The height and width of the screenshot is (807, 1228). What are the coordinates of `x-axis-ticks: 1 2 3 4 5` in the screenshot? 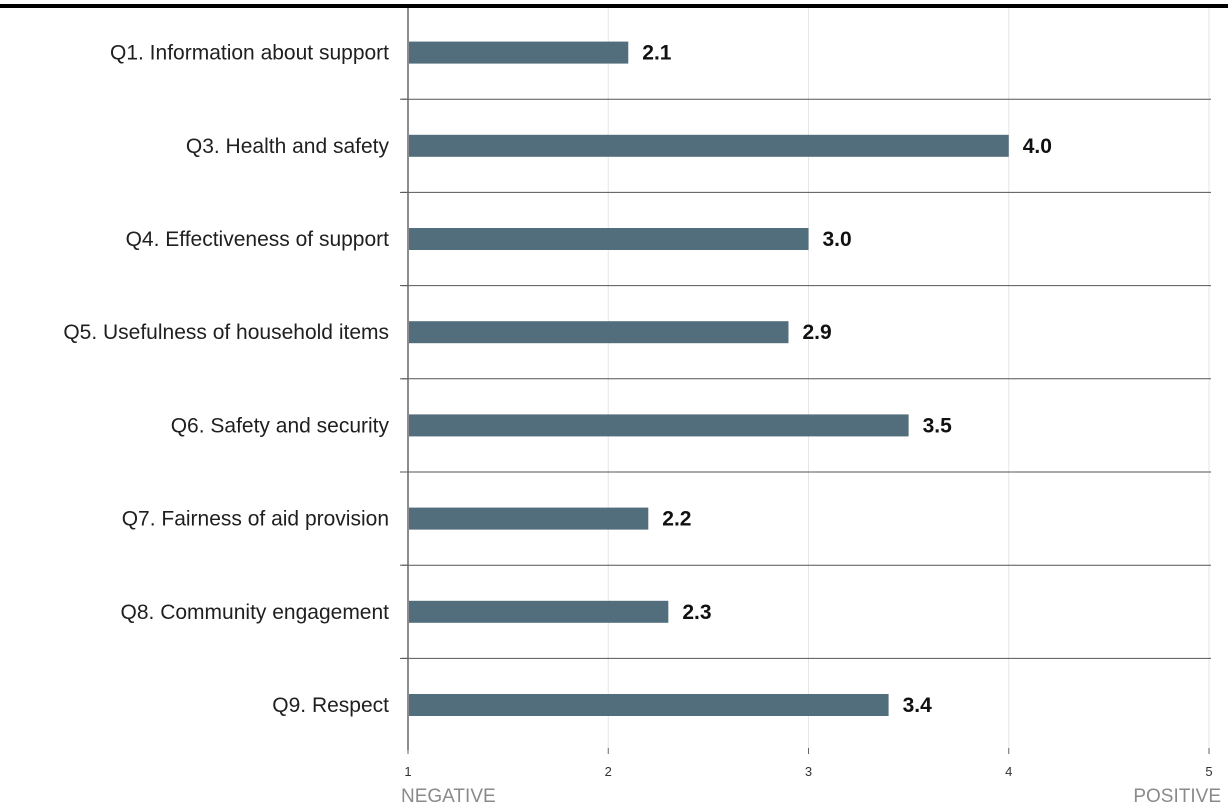 It's located at (808, 763).